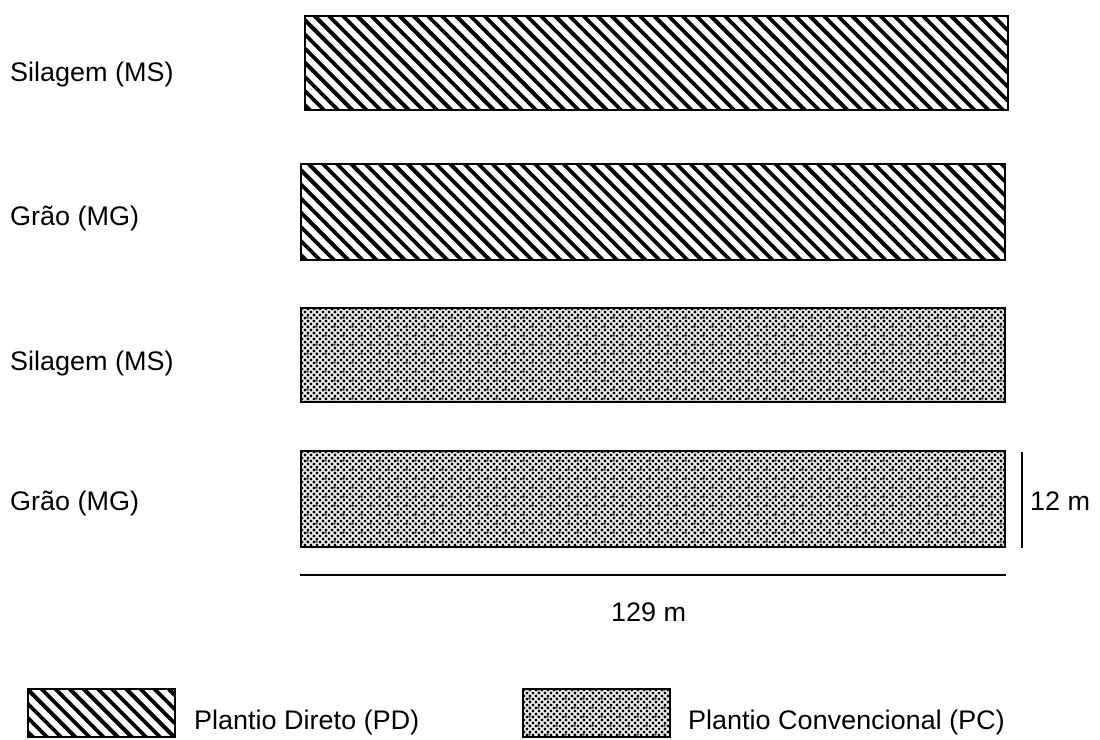 This screenshot has width=1100, height=740. What do you see at coordinates (653, 355) in the screenshot?
I see `plot-3-plantio-convencional` at bounding box center [653, 355].